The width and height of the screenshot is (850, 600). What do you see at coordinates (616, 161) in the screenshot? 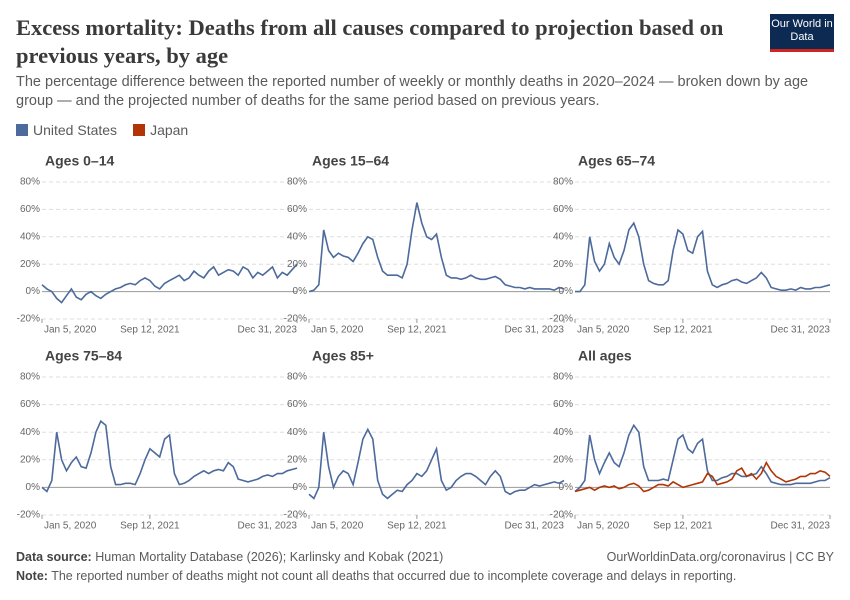
I see `panel-title: Ages 65–74` at bounding box center [616, 161].